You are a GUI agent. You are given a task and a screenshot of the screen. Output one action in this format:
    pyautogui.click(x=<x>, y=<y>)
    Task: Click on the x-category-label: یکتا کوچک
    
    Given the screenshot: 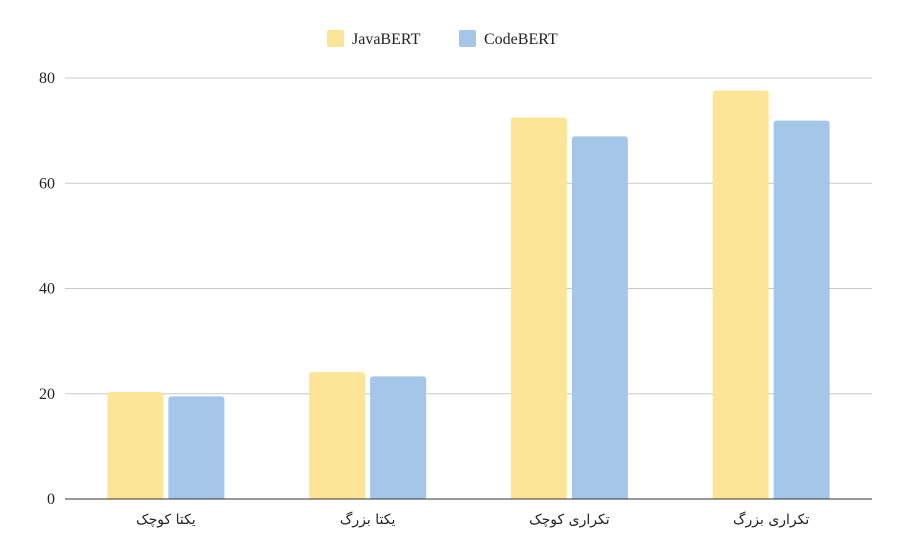 What is the action you would take?
    pyautogui.click(x=166, y=520)
    